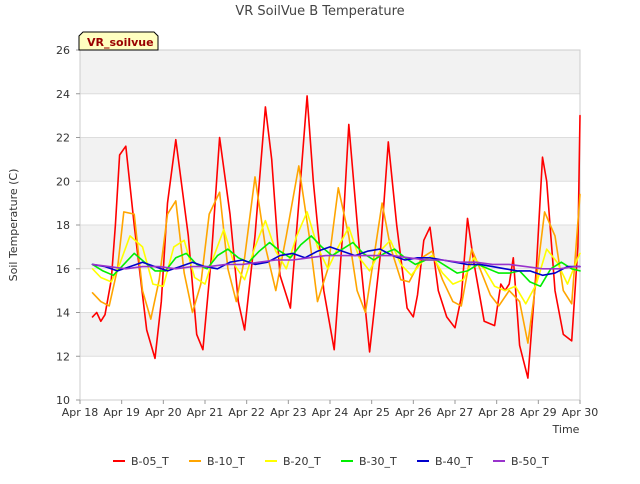 Image resolution: width=640 pixels, height=484 pixels. I want to click on y-tick-label: 20, so click(63, 181).